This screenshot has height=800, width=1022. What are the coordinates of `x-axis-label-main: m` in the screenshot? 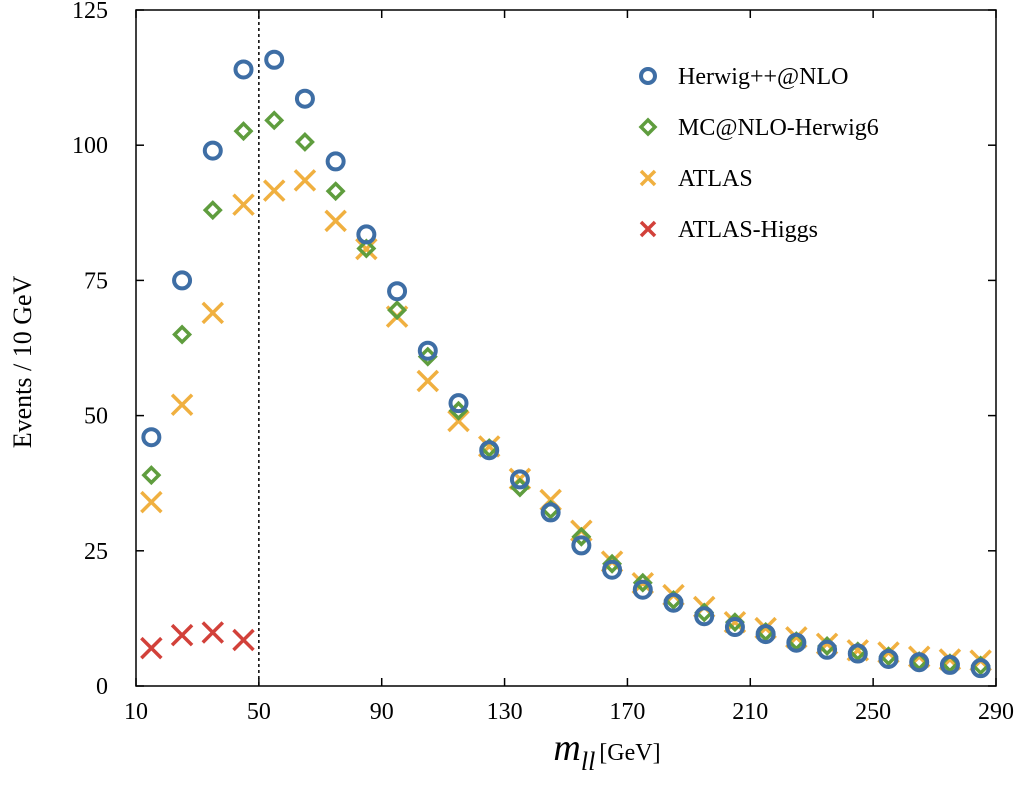 It's located at (566, 748).